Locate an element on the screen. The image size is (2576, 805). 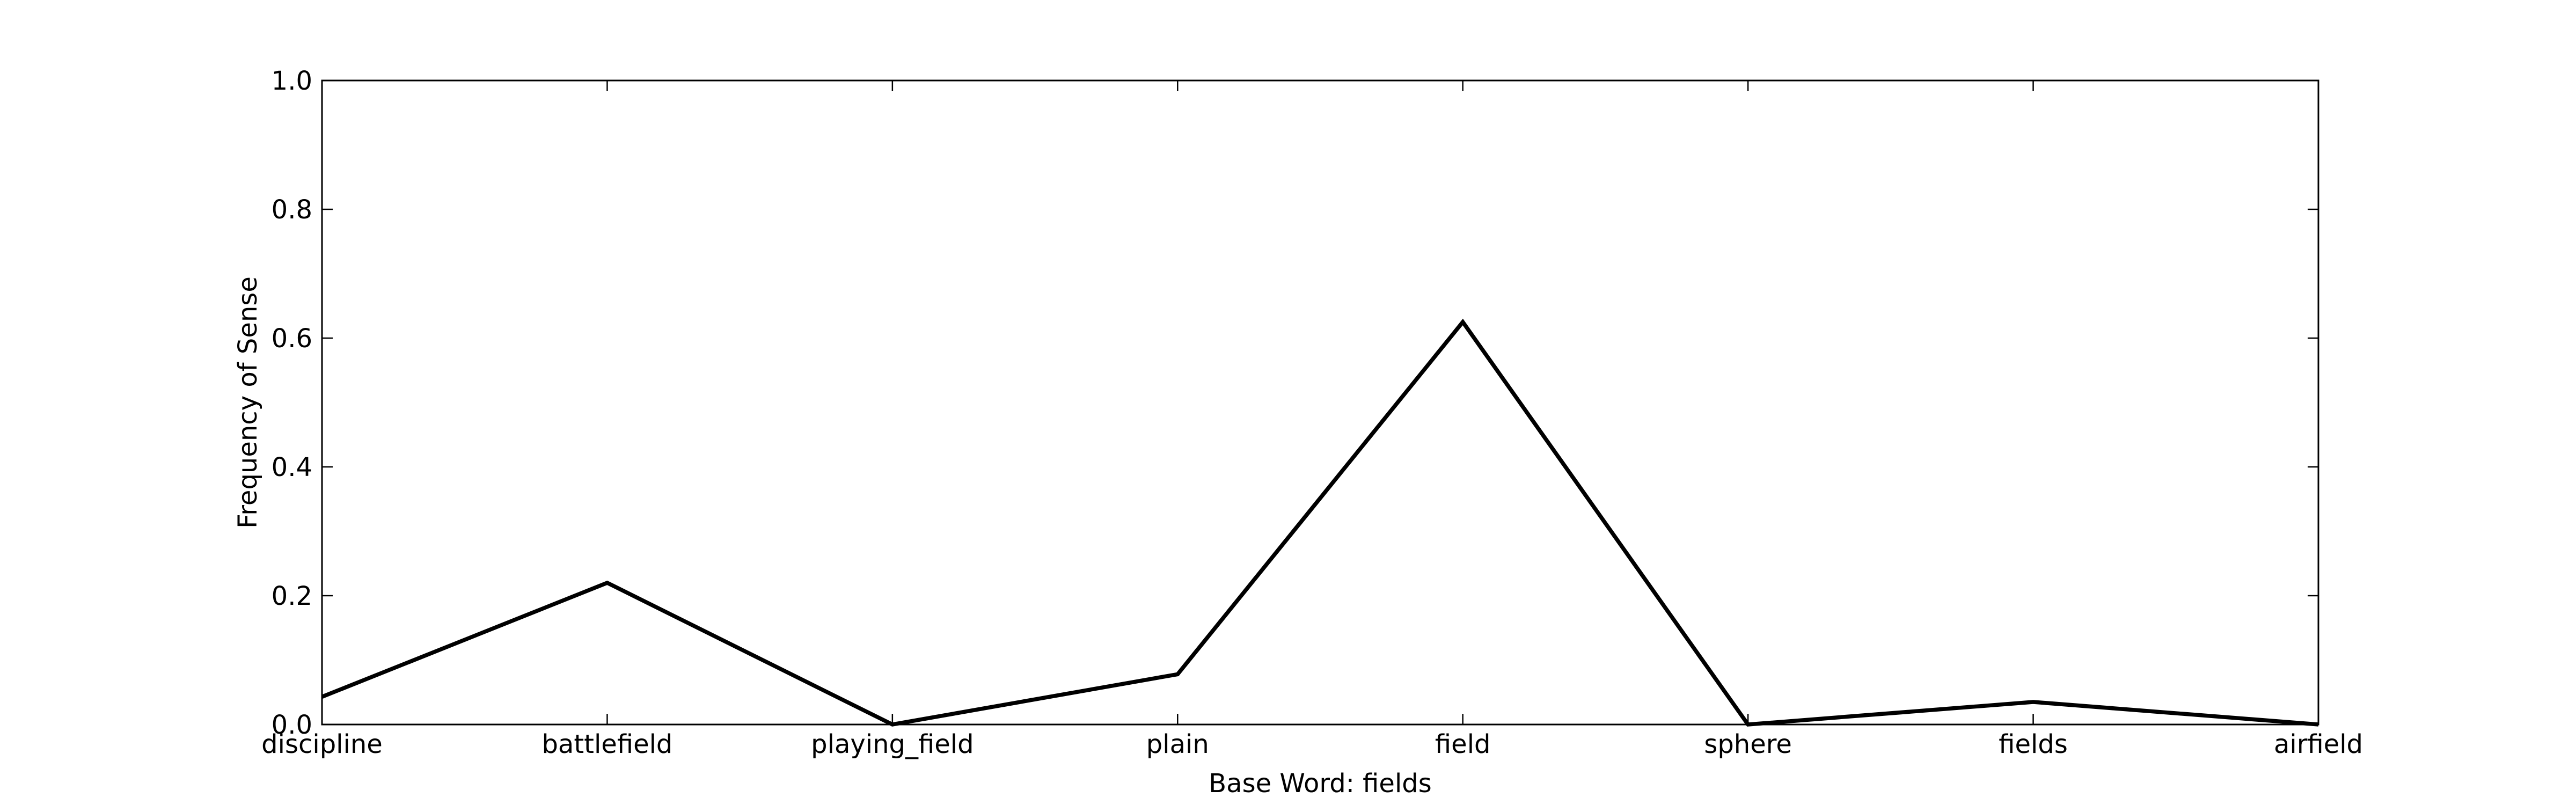
y-tick-label: 0.8 is located at coordinates (292, 210).